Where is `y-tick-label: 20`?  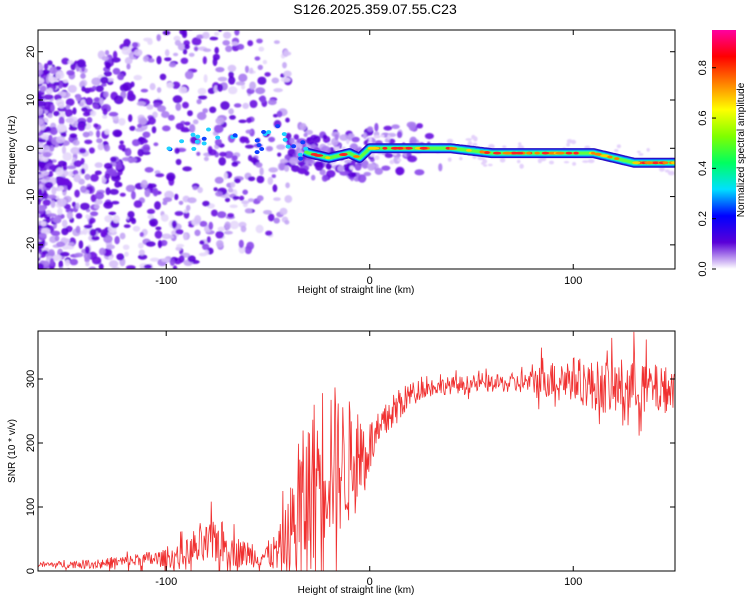 y-tick-label: 20 is located at coordinates (31, 52).